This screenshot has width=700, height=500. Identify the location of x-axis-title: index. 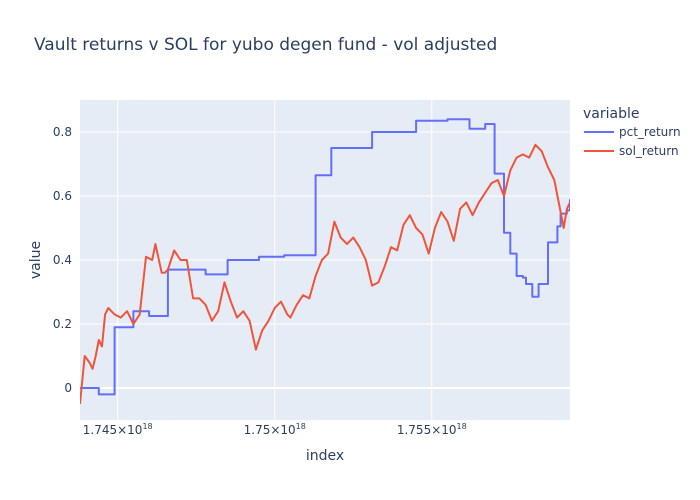
(325, 456).